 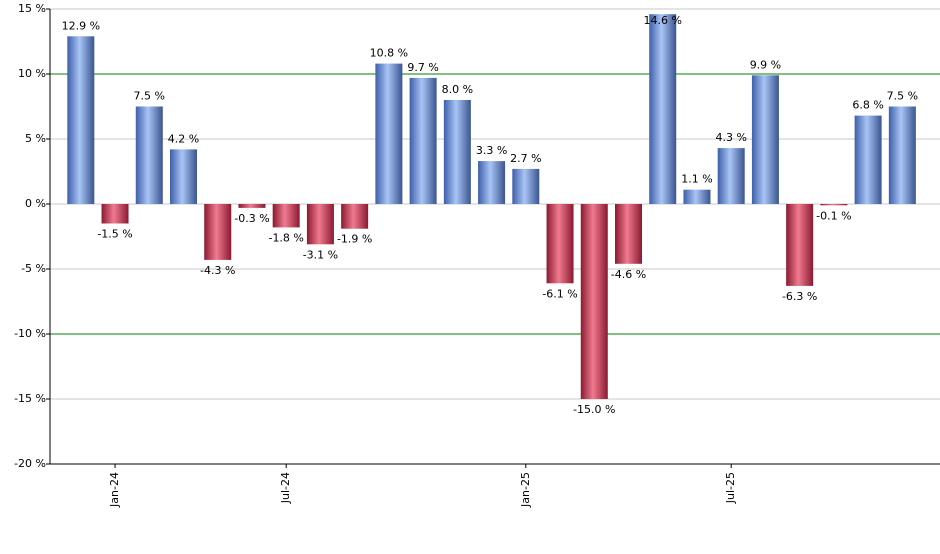 What do you see at coordinates (730, 488) in the screenshot?
I see `x-tick-label: Jul-25` at bounding box center [730, 488].